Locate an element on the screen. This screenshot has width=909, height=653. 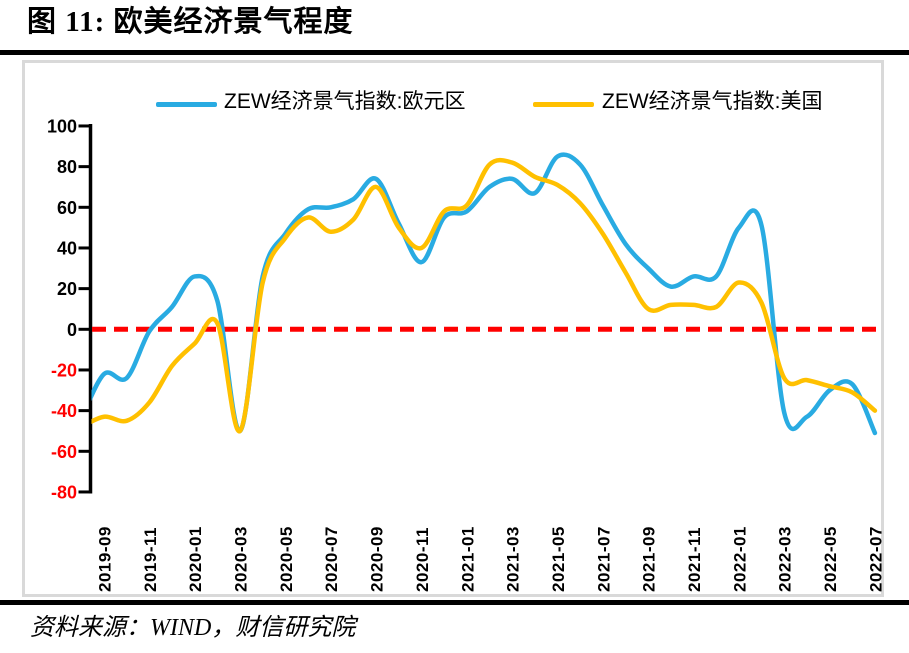
x-tick-label: 2022-01 is located at coordinates (739, 559).